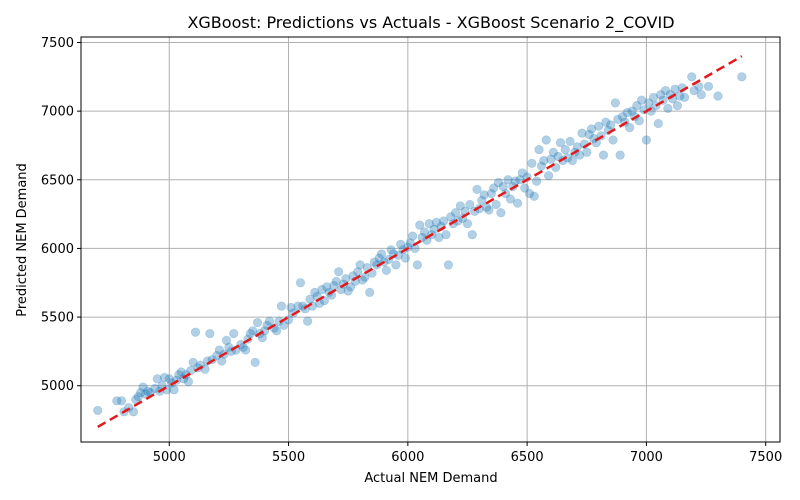  I want to click on y-tick-label-1: 5500, so click(57, 318).